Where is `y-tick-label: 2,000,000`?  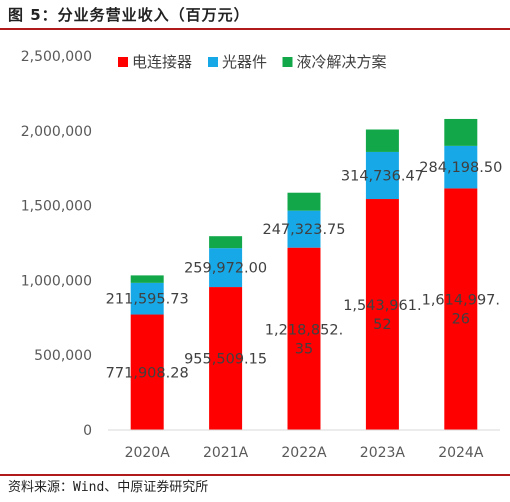
y-tick-label: 2,000,000 is located at coordinates (56, 132).